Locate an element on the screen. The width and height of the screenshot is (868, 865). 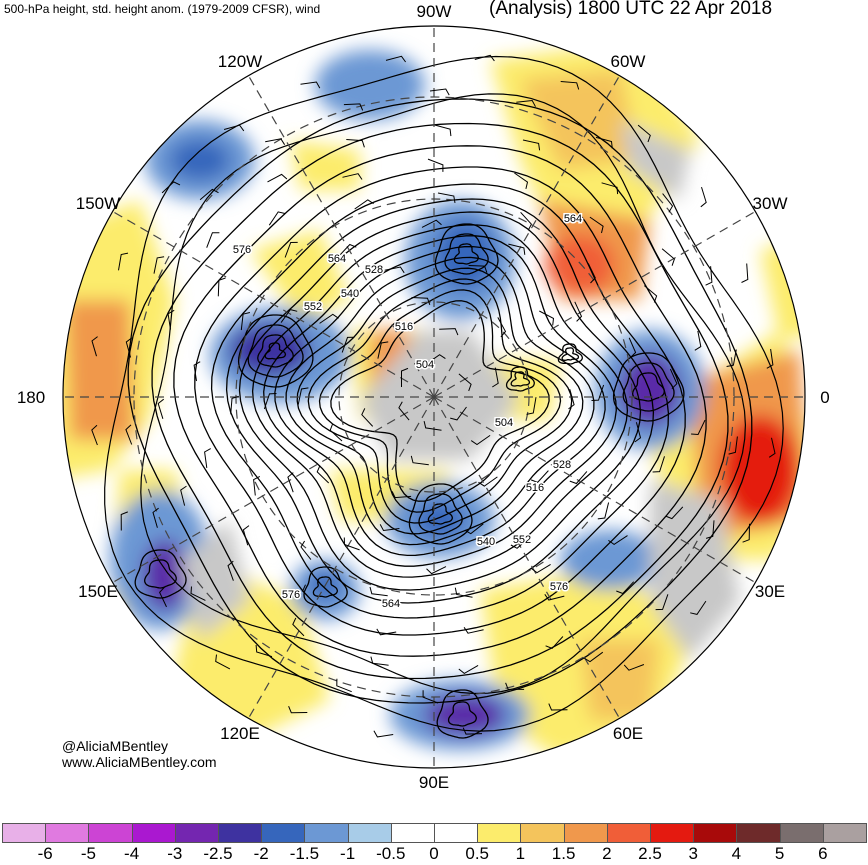
longitude-label: 180 is located at coordinates (31, 397).